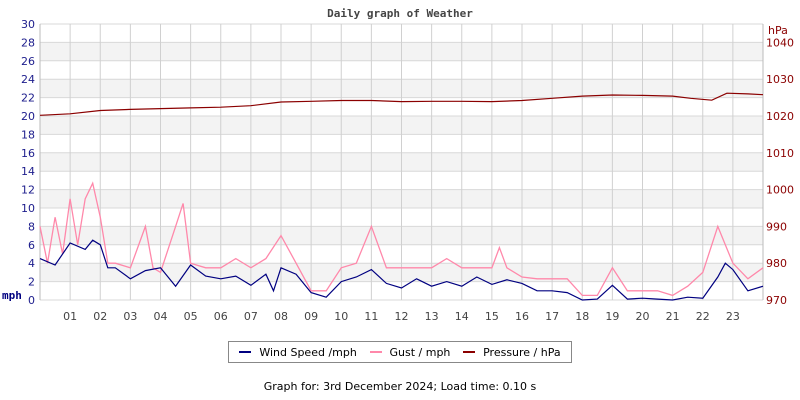 The image size is (800, 400). What do you see at coordinates (703, 316) in the screenshot?
I see `x-tick-label: 22` at bounding box center [703, 316].